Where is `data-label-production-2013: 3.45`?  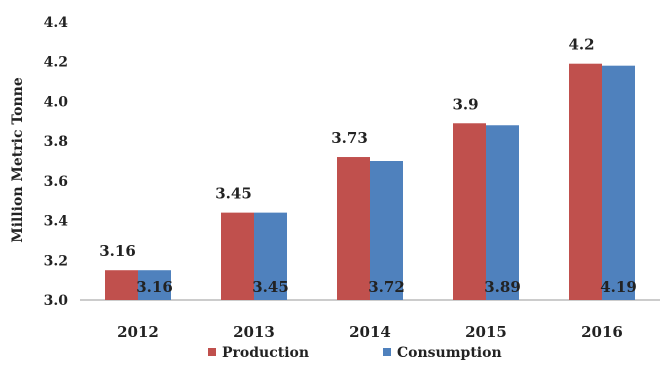 data-label-production-2013: 3.45 is located at coordinates (233, 194).